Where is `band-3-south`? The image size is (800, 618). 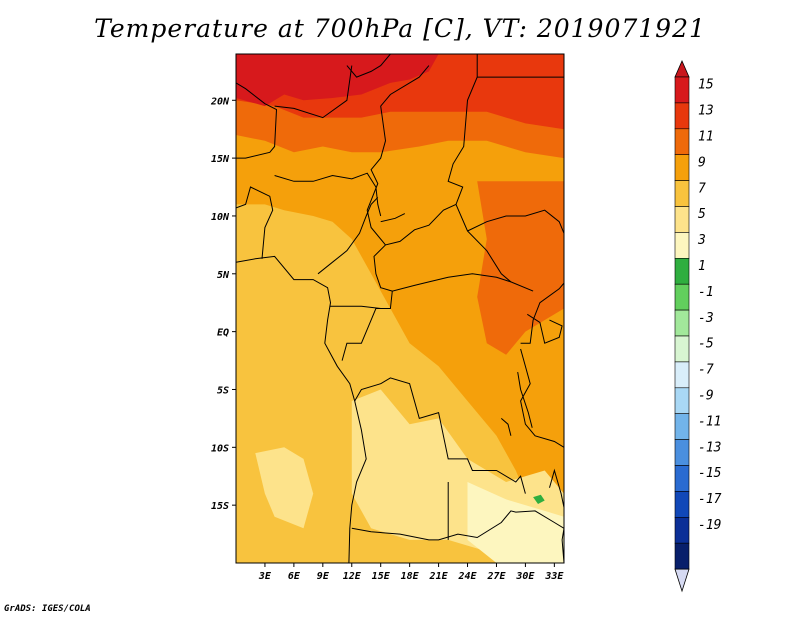 band-3-south is located at coordinates (515, 522).